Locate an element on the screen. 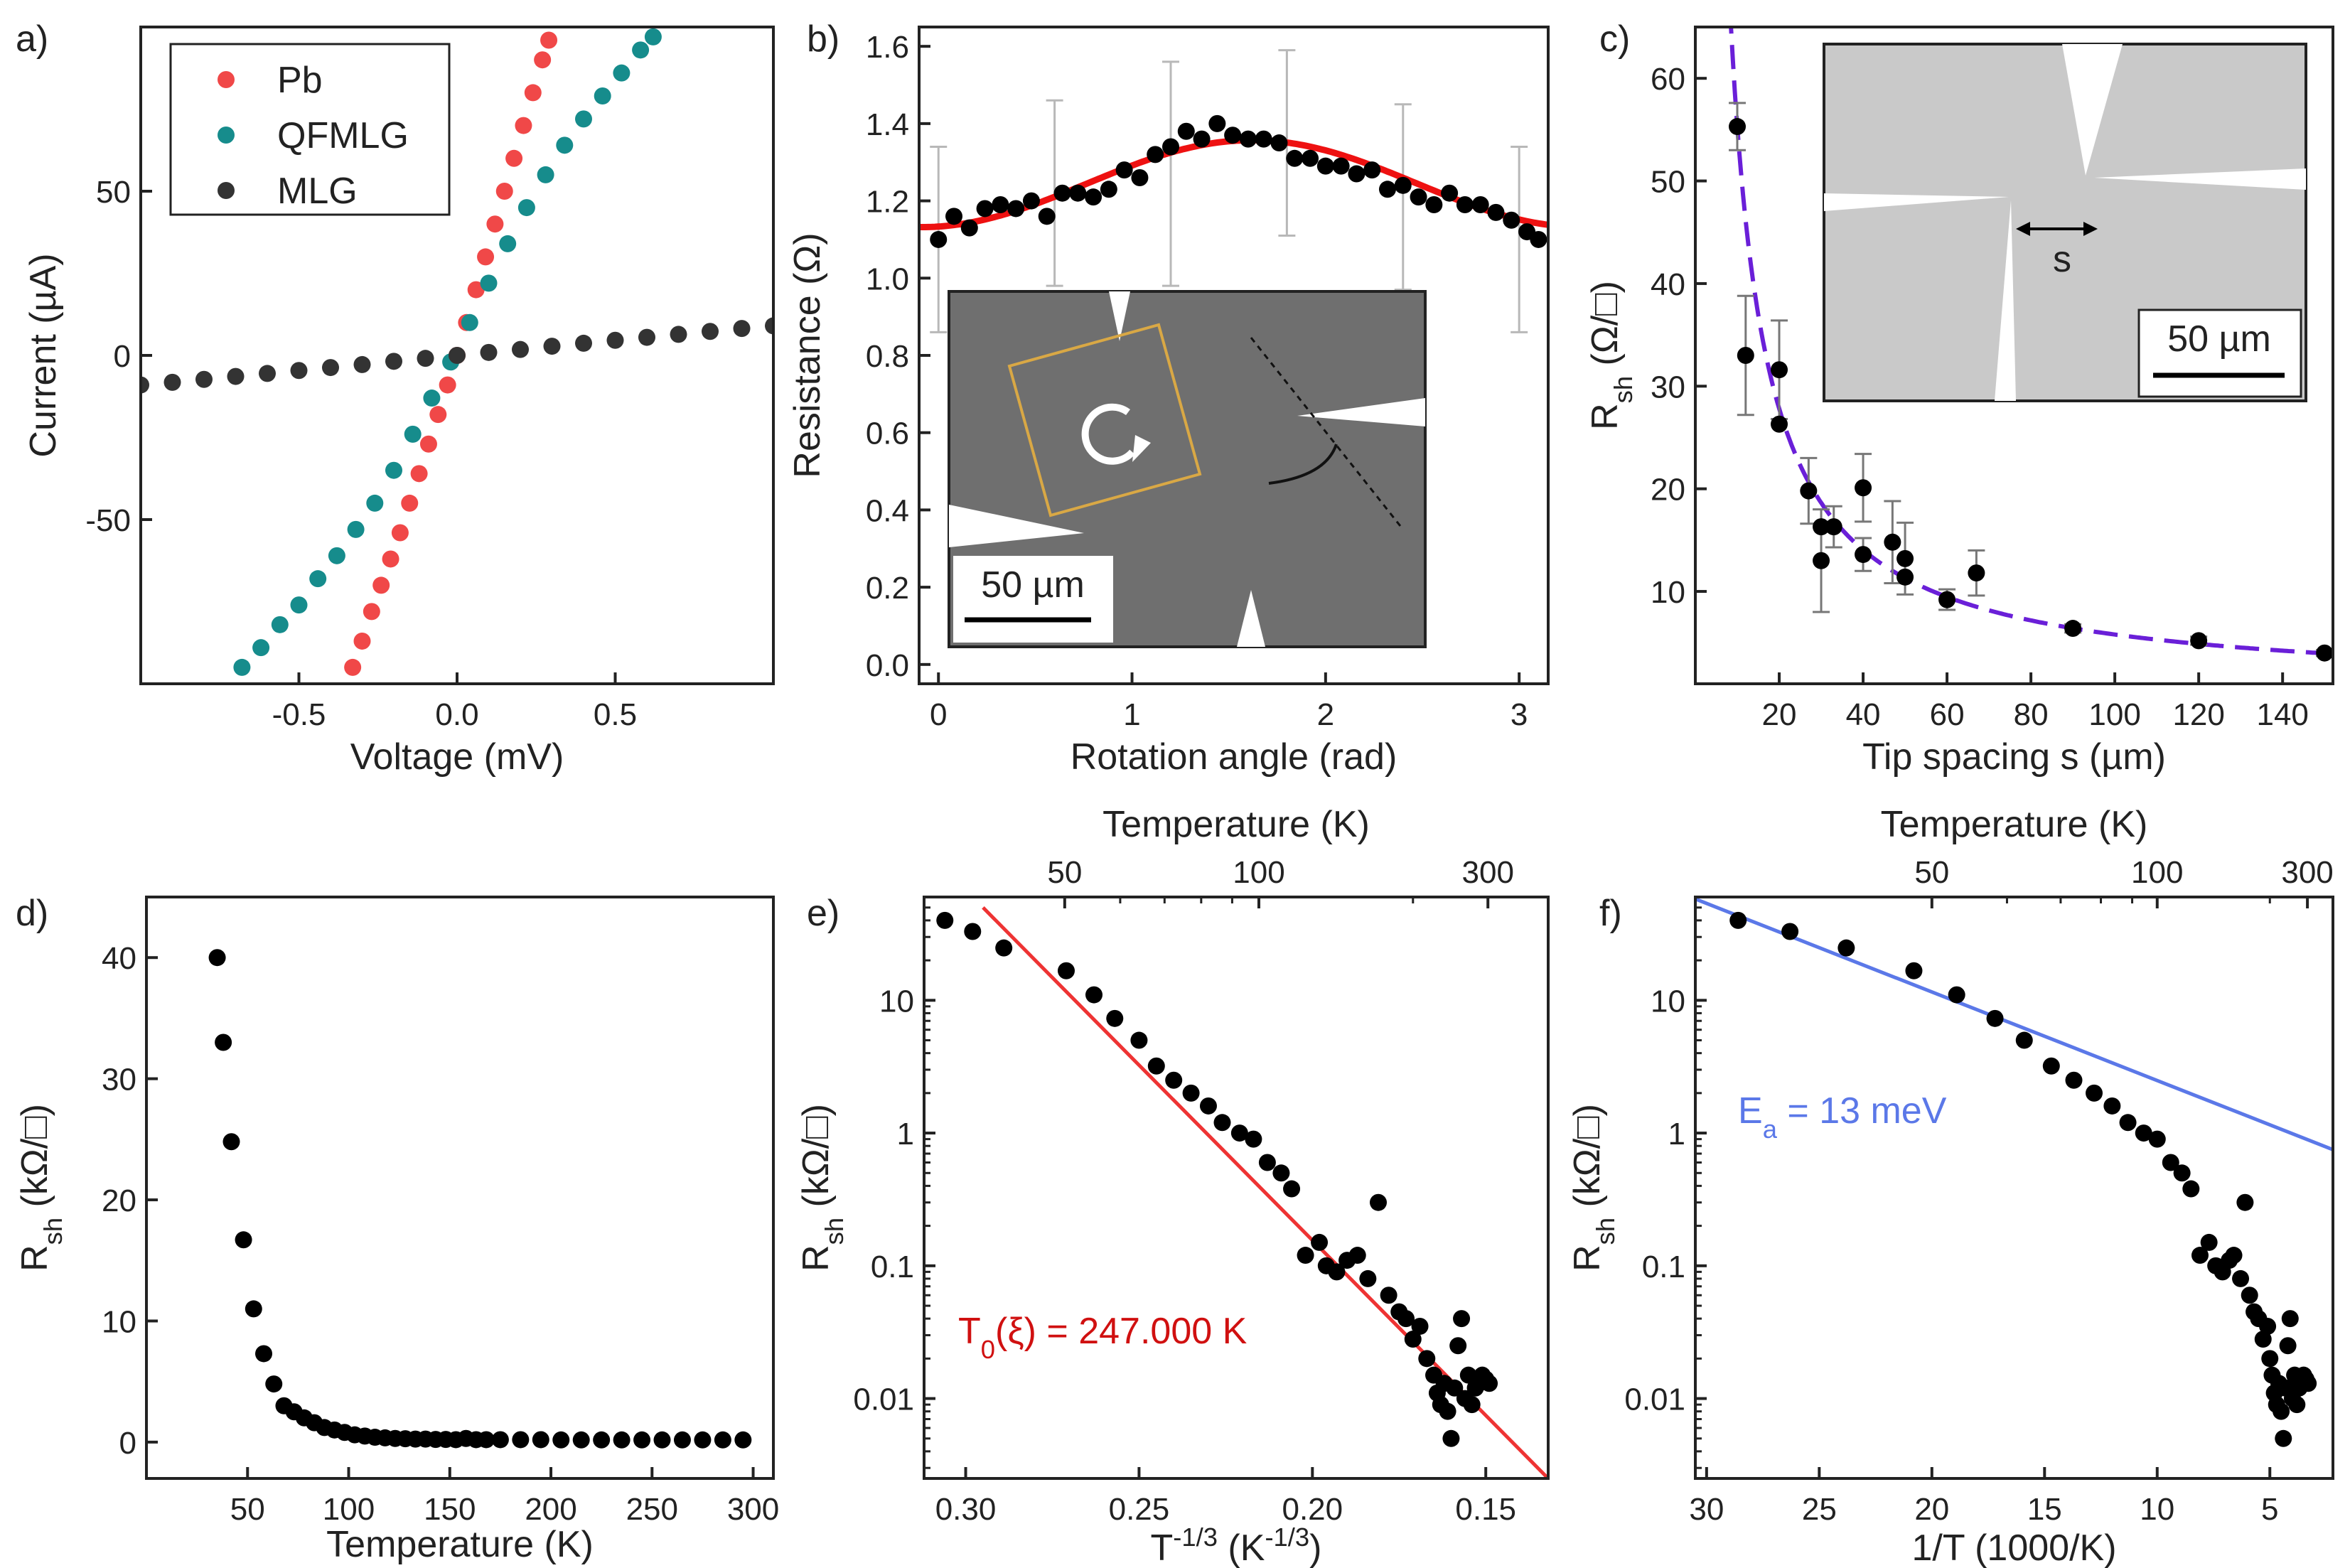 This screenshot has height=1568, width=2350. x-tick-label: 200 is located at coordinates (550, 1509).